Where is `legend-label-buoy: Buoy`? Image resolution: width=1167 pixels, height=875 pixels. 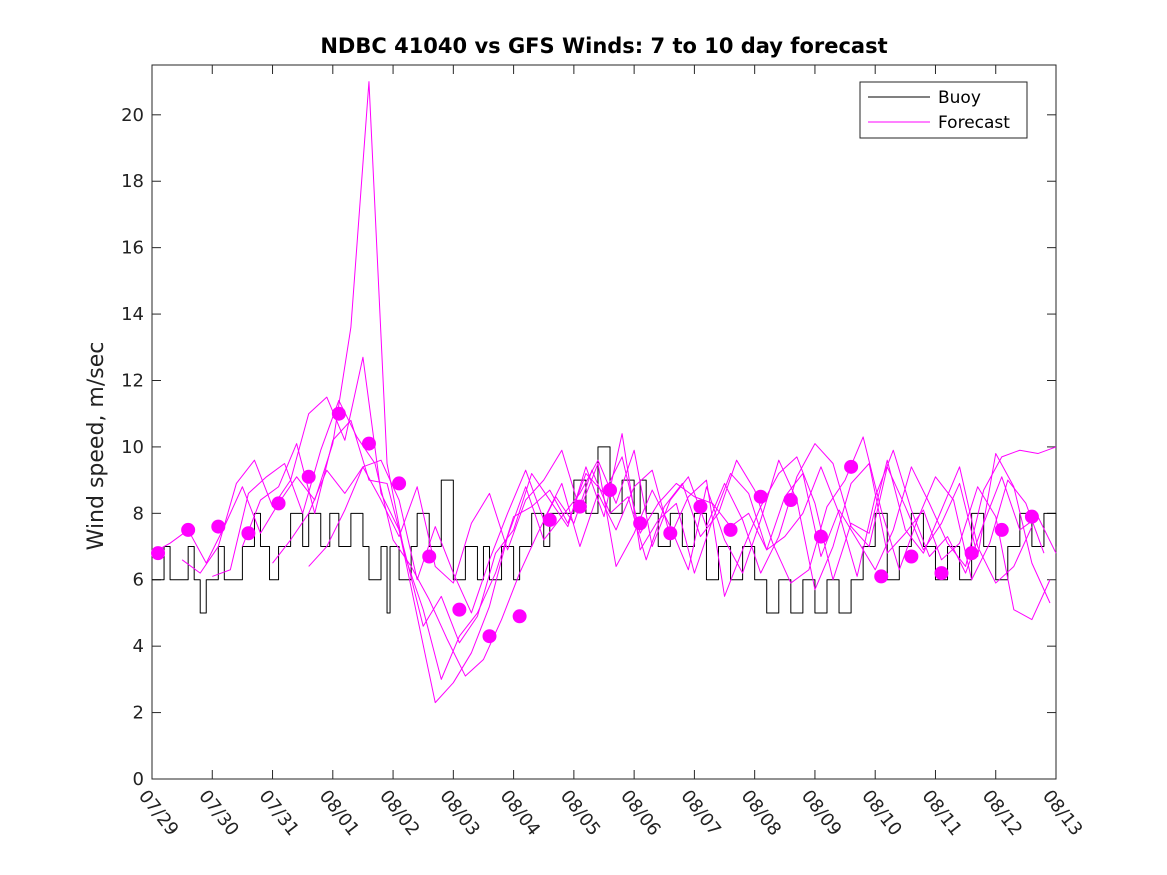 legend-label-buoy: Buoy is located at coordinates (959, 98).